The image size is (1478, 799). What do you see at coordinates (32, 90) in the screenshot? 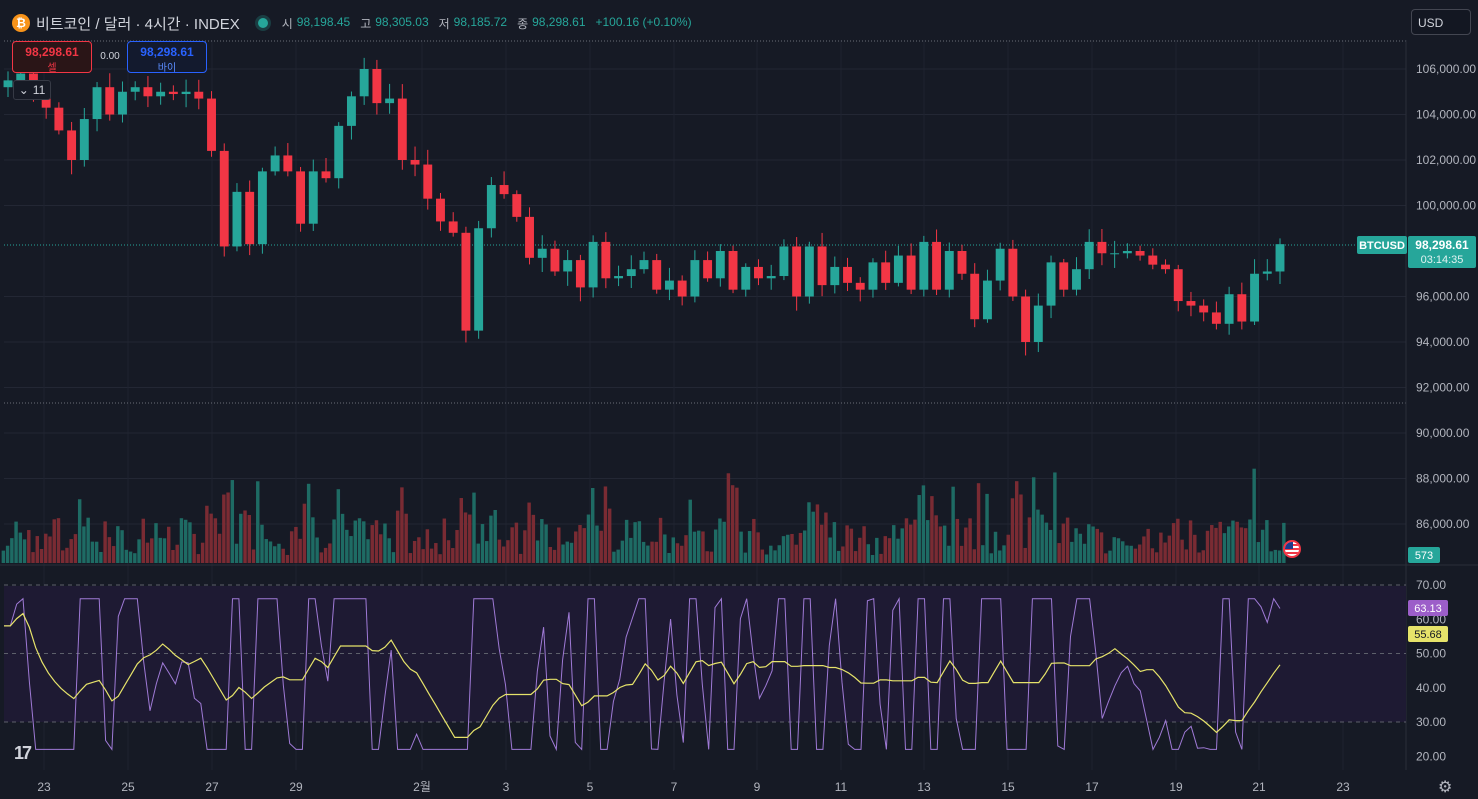
I see `indicator-toggle-button: ⌄ 11` at bounding box center [32, 90].